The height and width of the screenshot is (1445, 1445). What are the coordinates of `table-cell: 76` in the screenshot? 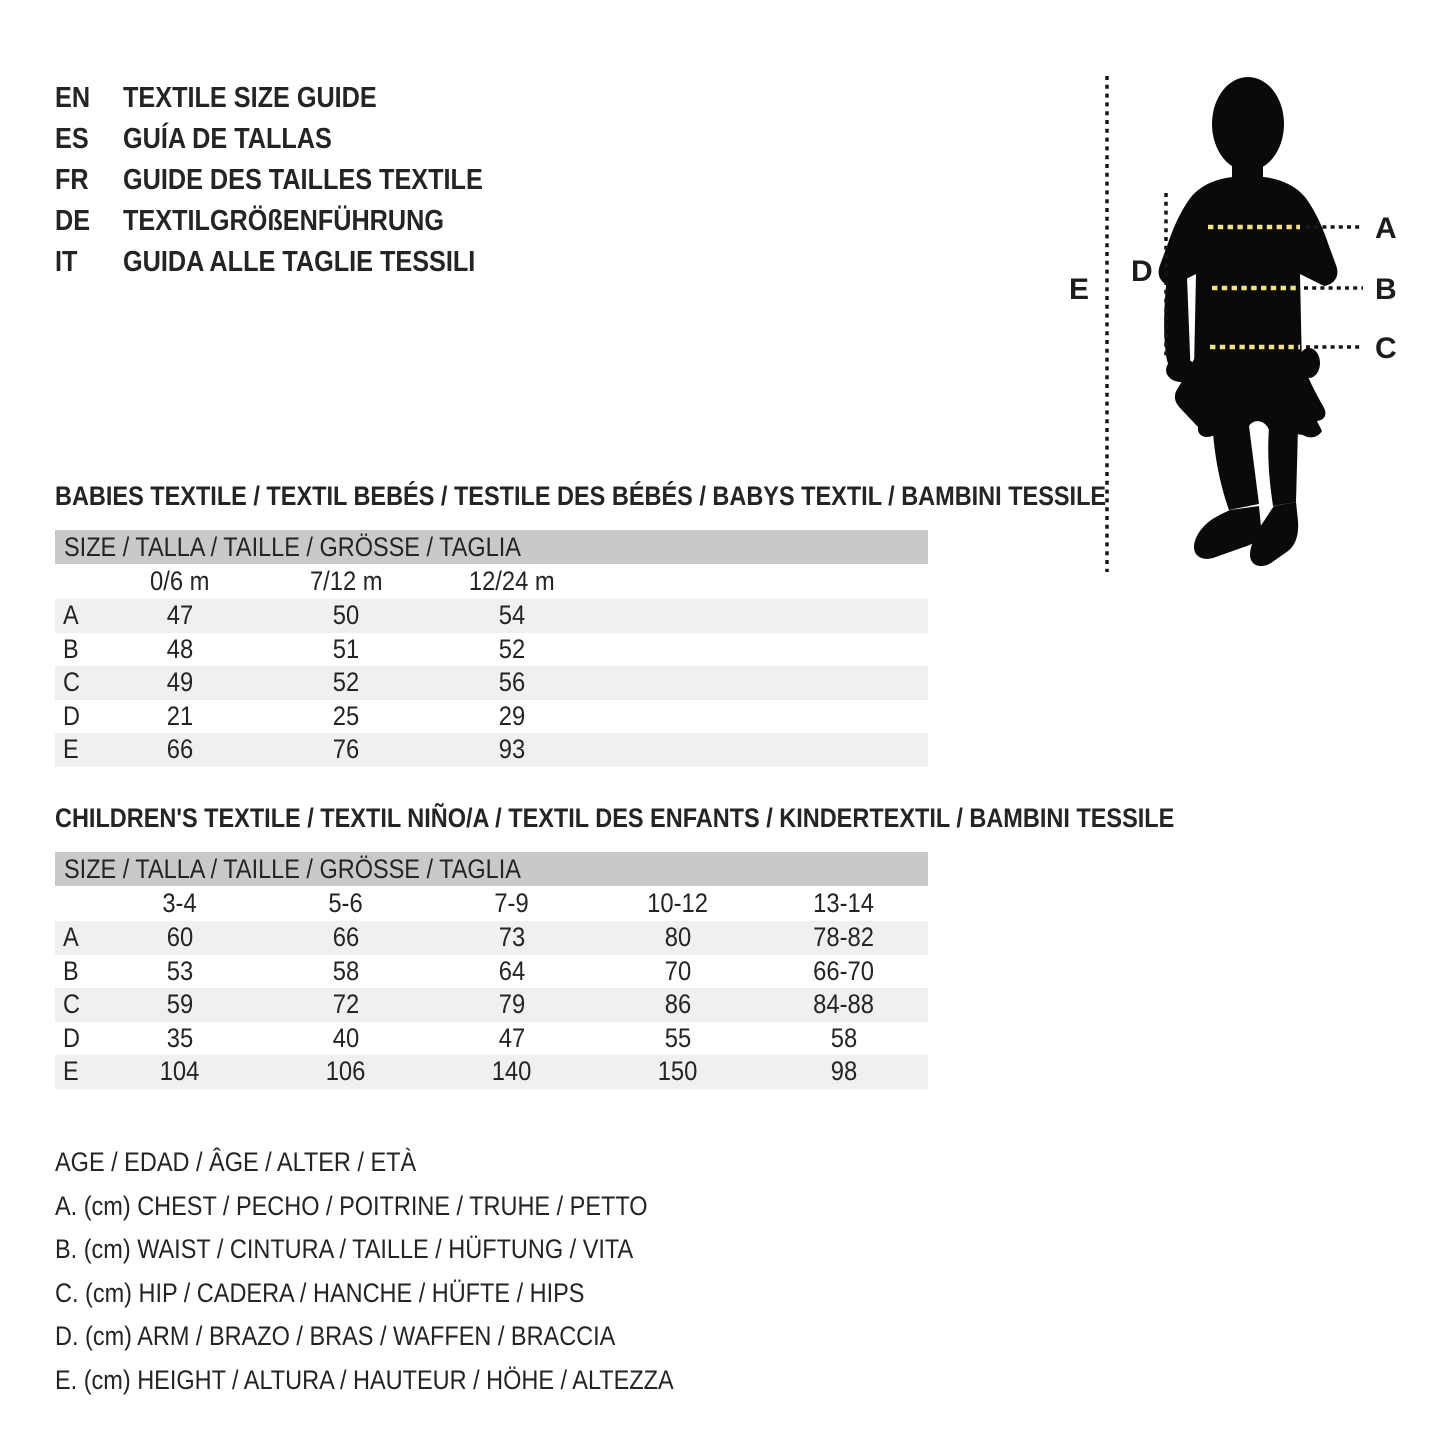 It's located at (346, 749).